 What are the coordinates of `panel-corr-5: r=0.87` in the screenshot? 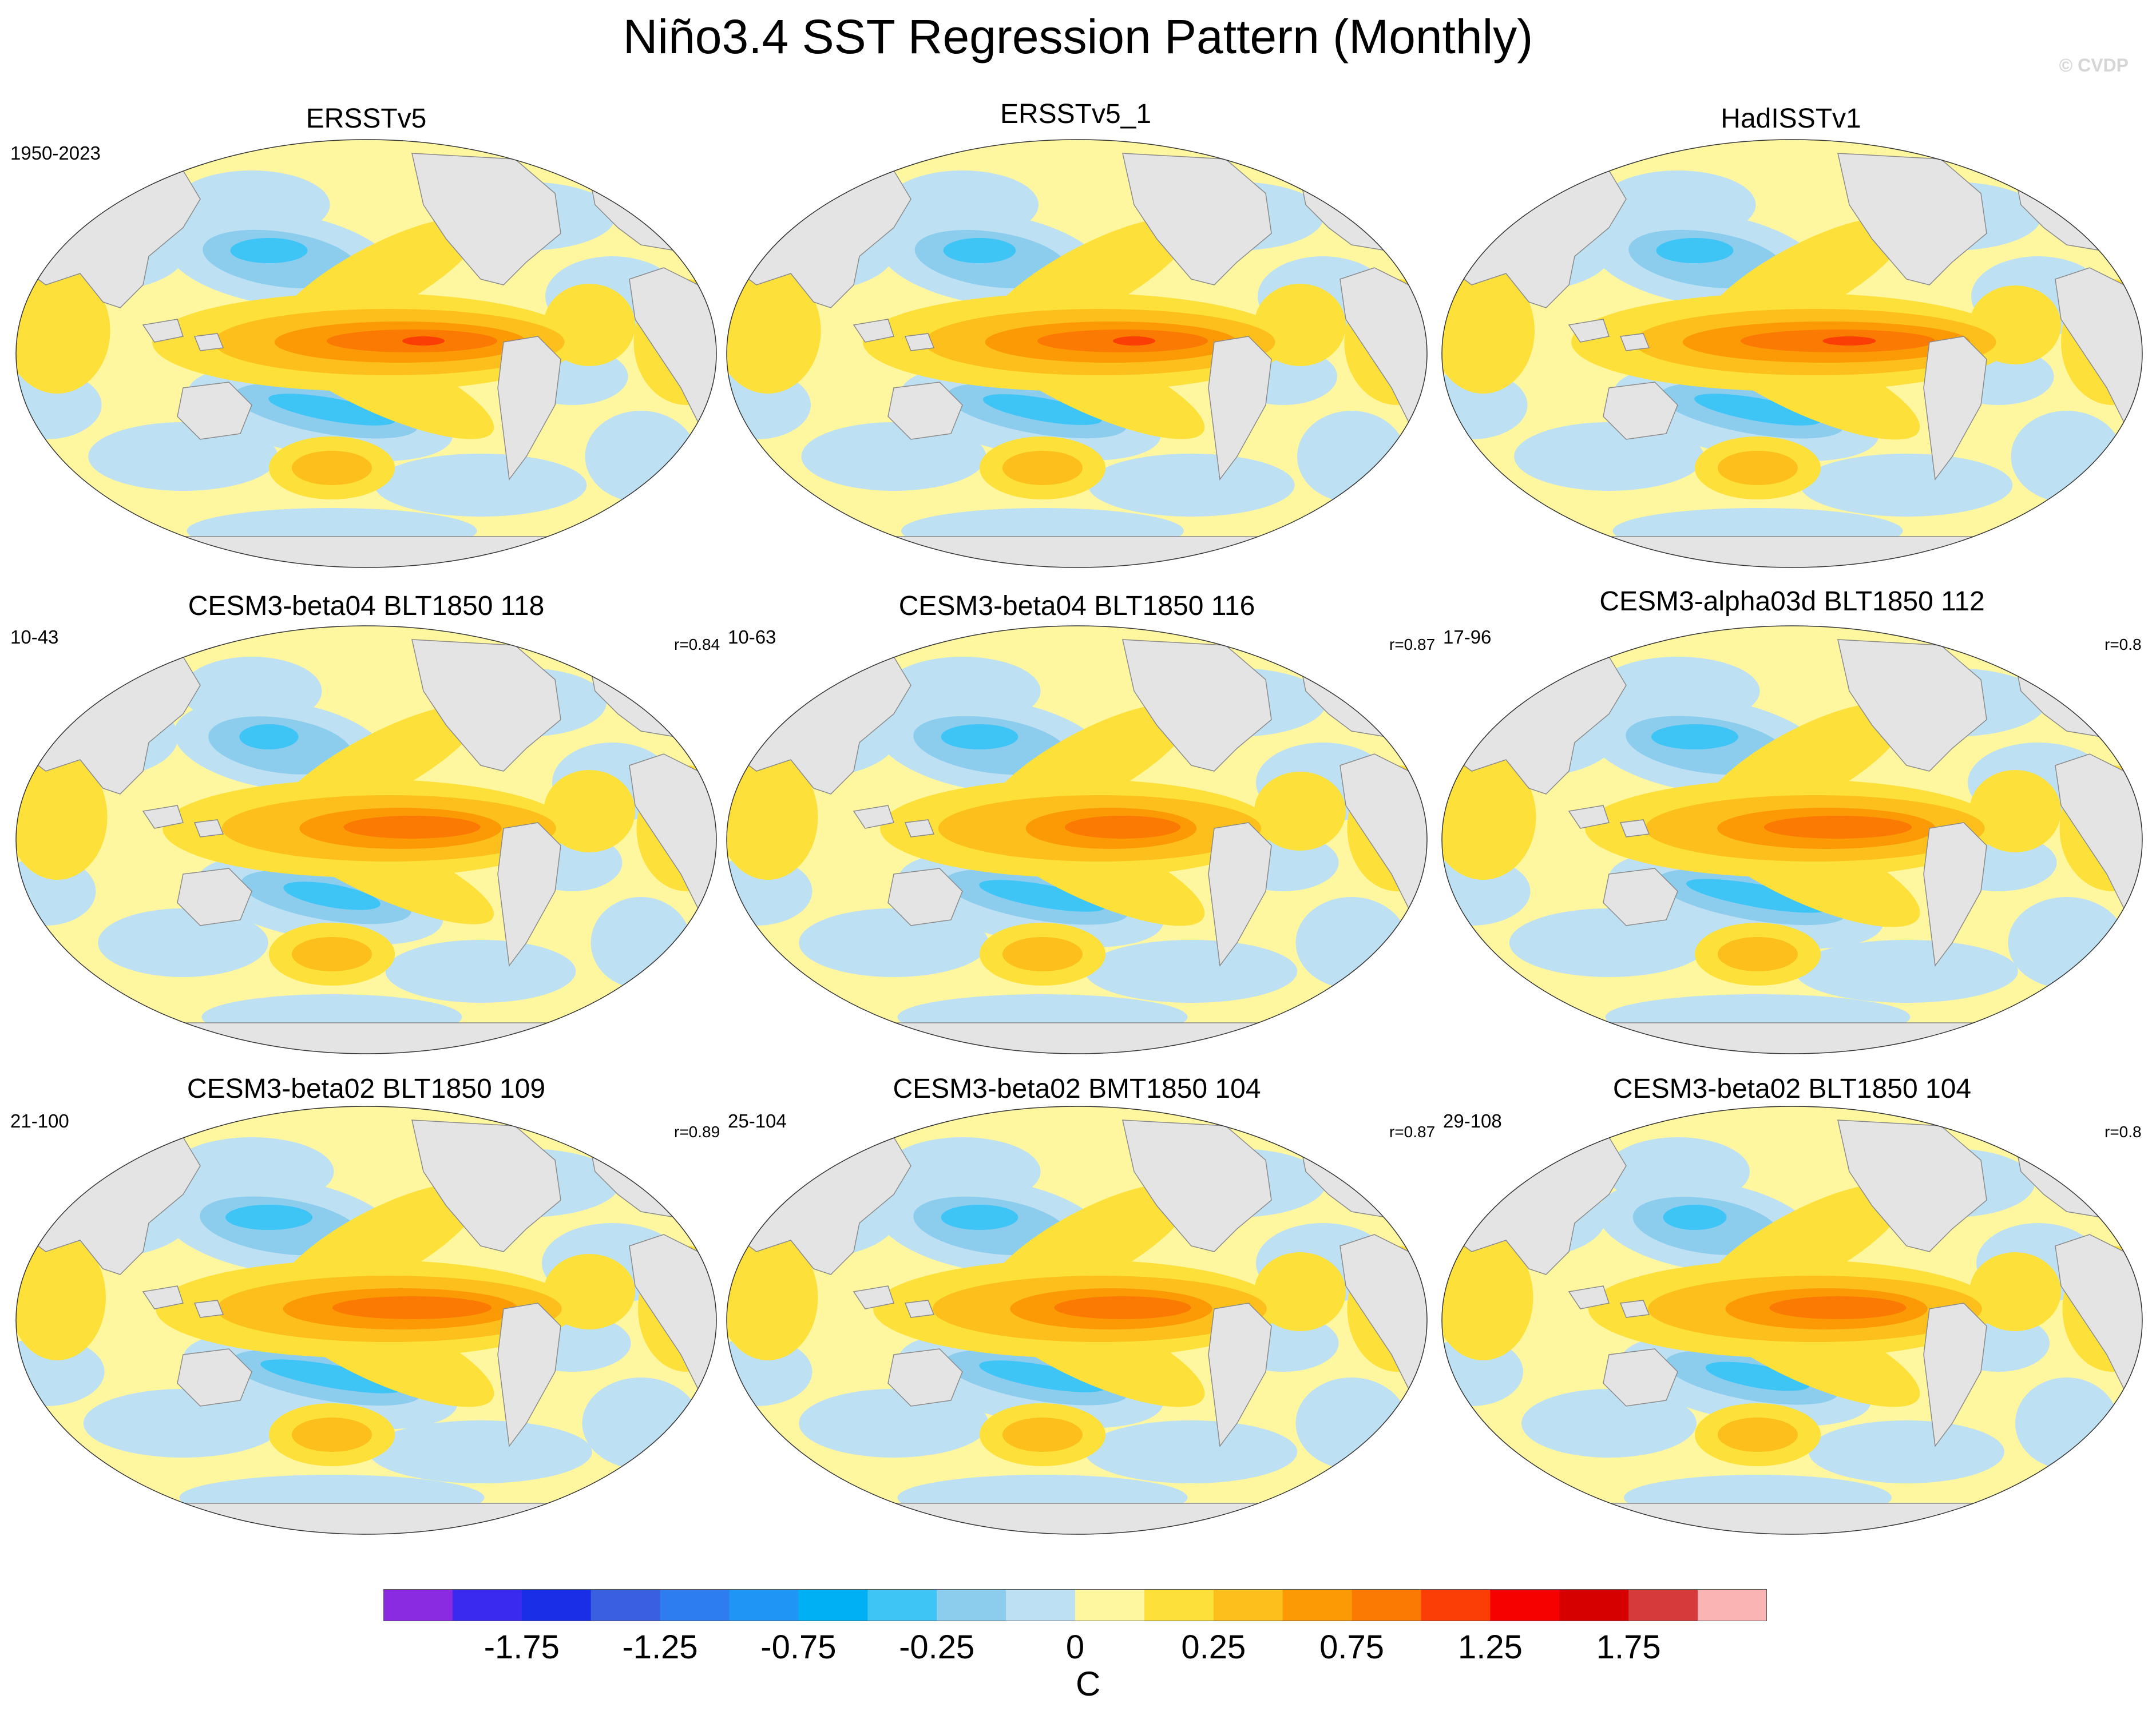 It's located at (1412, 644).